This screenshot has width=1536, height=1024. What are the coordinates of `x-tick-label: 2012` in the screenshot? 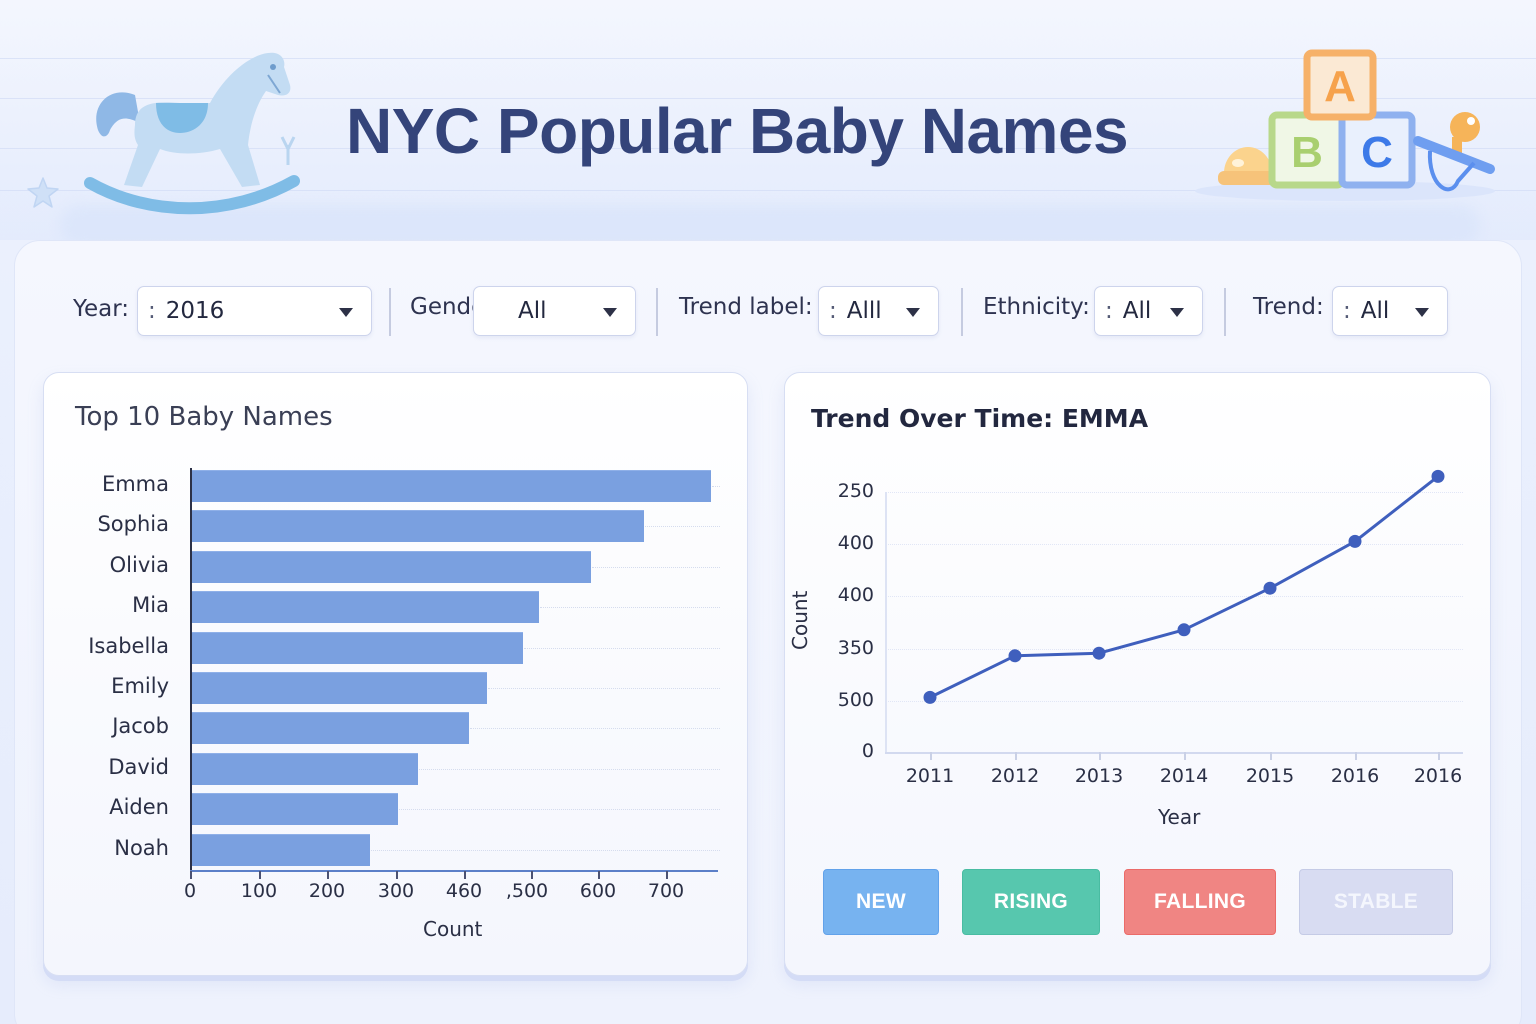 It's located at (1015, 776).